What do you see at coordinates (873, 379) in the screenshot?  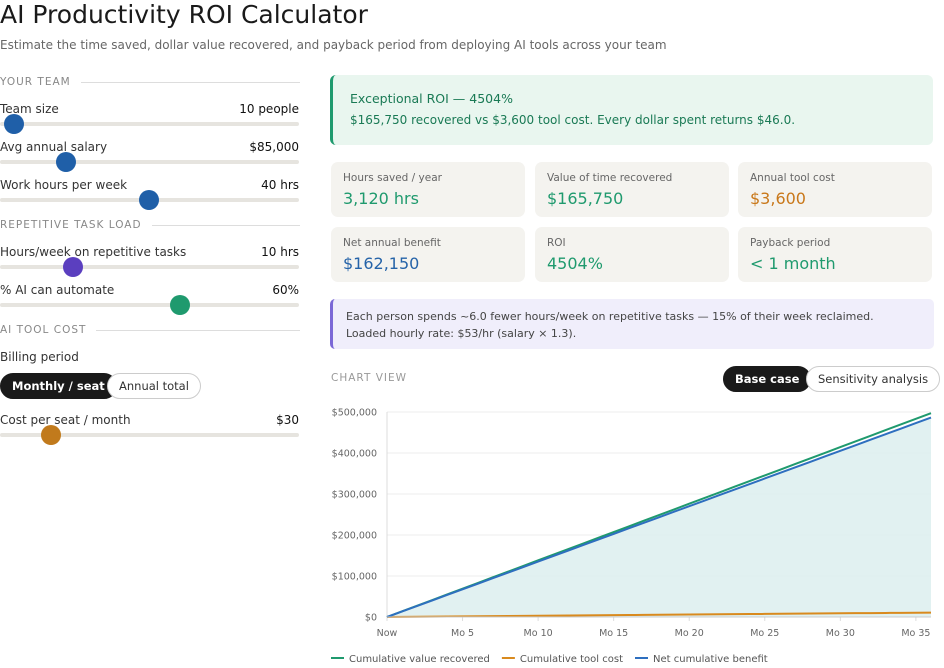 I see `tab-button: Sensitivity analysis` at bounding box center [873, 379].